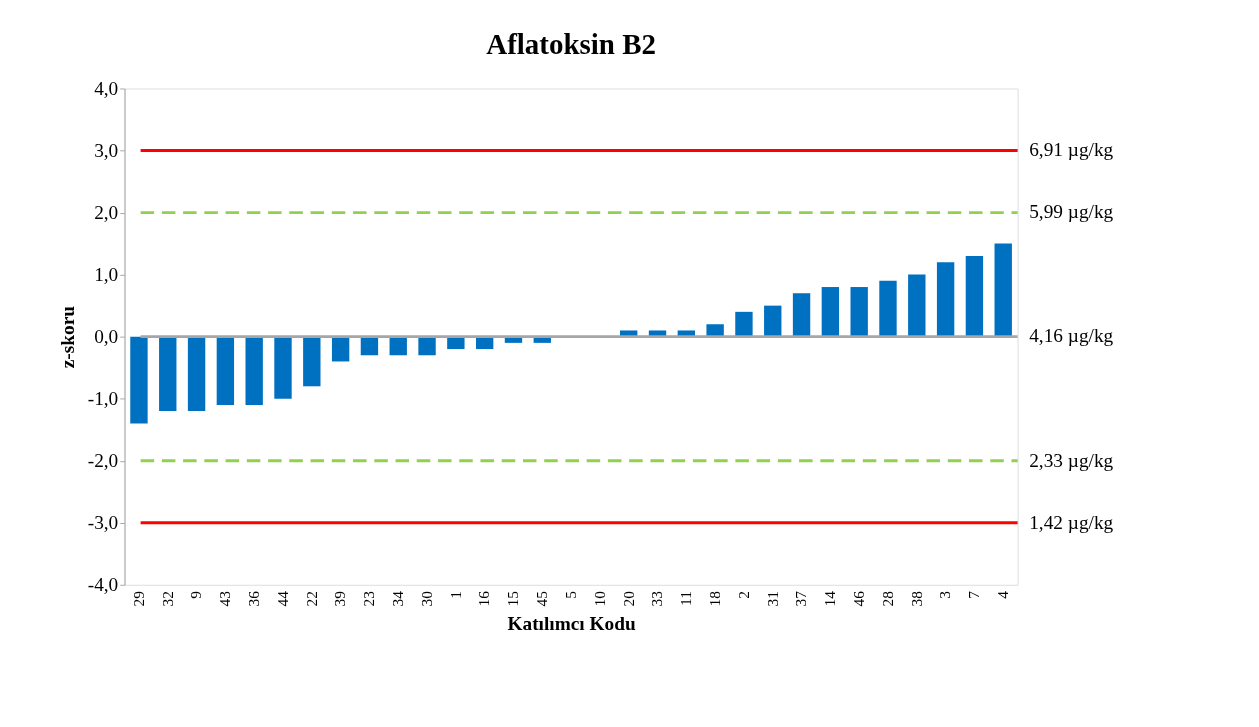 The height and width of the screenshot is (727, 1259). I want to click on x-tick-label: 4, so click(1003, 594).